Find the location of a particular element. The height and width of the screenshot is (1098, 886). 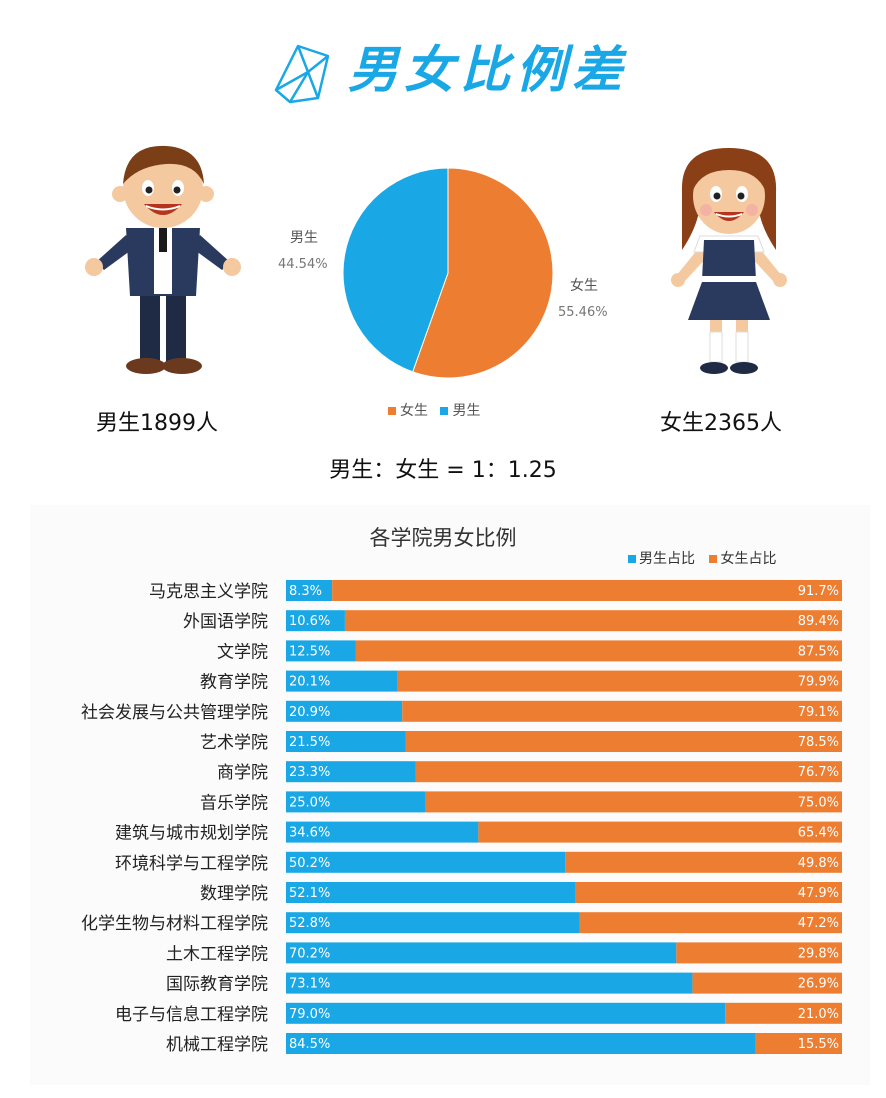

bar-legend-label-female: 女生占比 is located at coordinates (748, 559).